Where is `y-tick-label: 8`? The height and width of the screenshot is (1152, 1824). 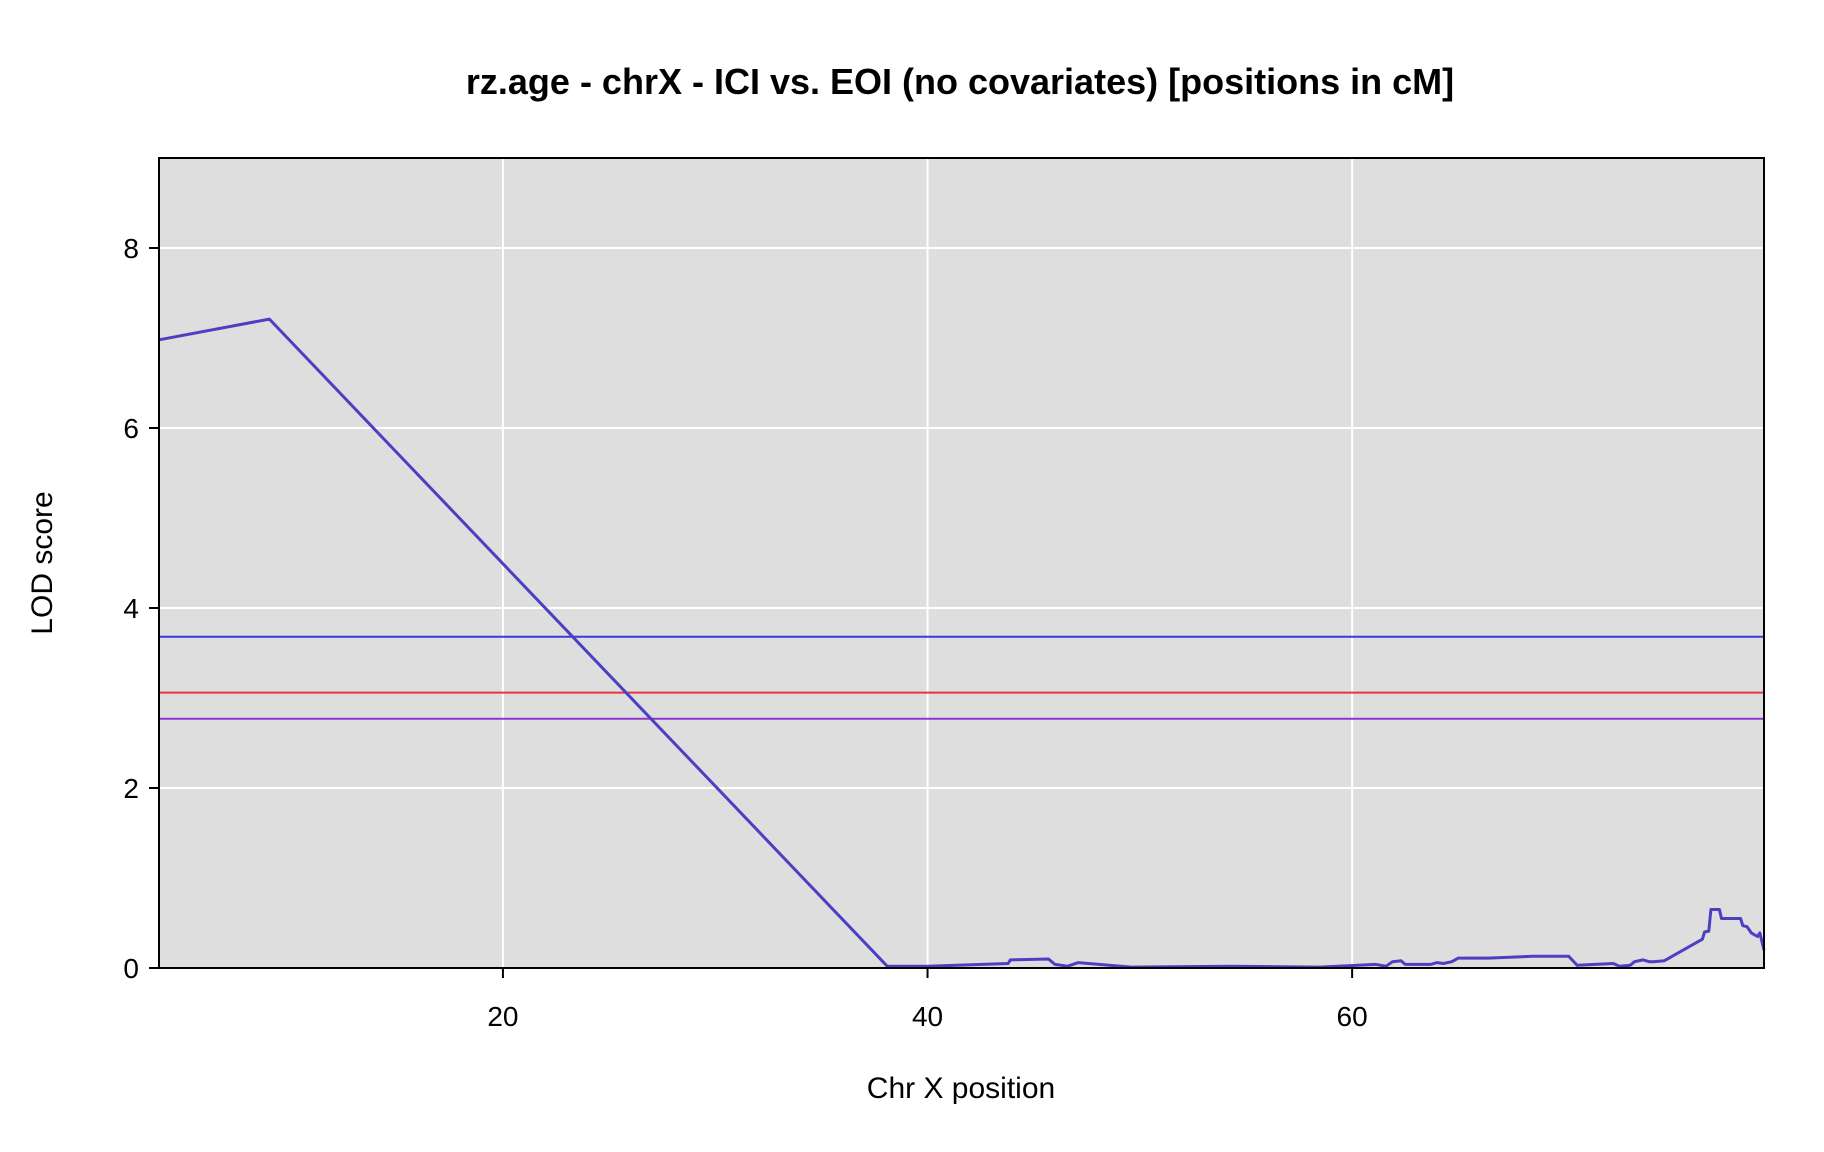 y-tick-label: 8 is located at coordinates (131, 248).